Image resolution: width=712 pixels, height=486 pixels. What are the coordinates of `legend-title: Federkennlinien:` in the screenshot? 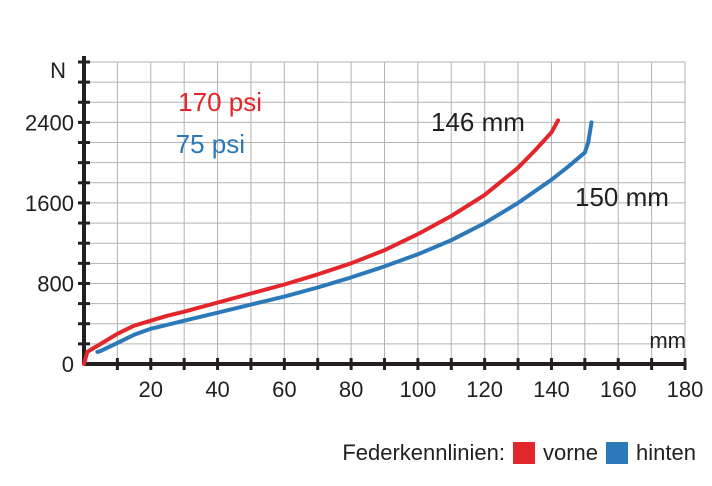 It's located at (423, 452).